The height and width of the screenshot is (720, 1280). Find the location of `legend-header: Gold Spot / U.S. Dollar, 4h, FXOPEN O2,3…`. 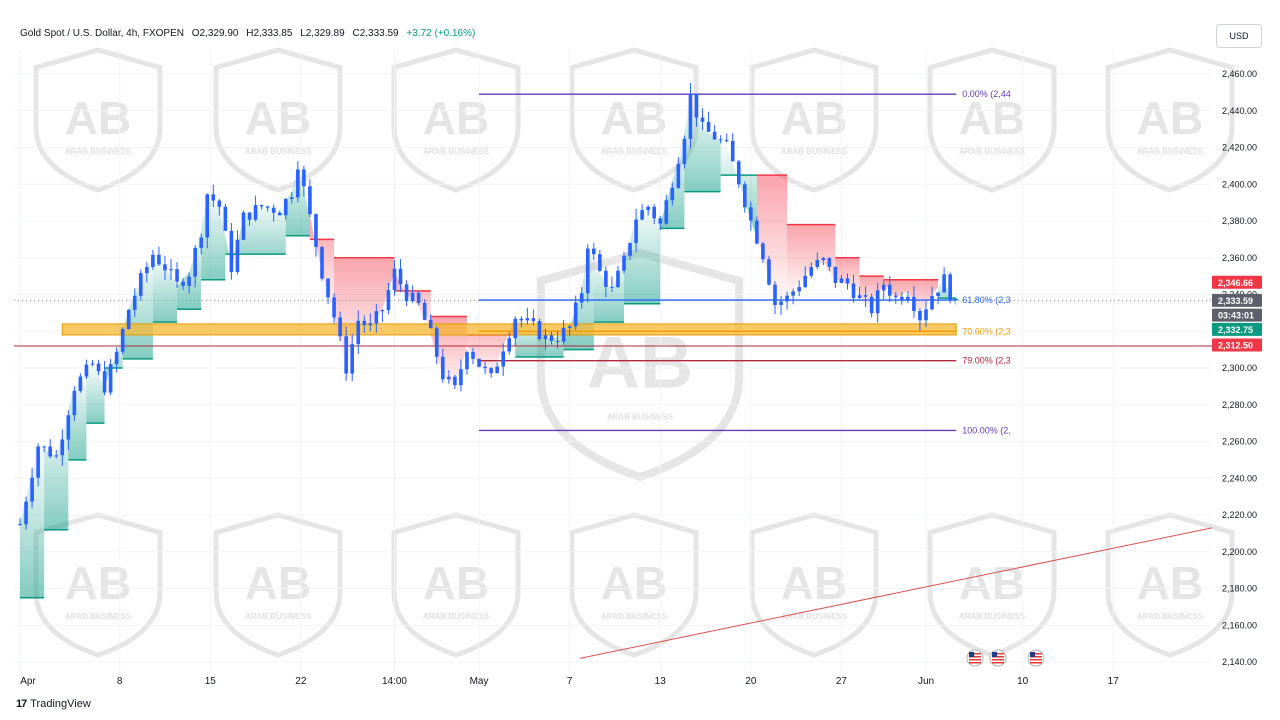

legend-header: Gold Spot / U.S. Dollar, 4h, FXOPEN O2,3… is located at coordinates (250, 33).